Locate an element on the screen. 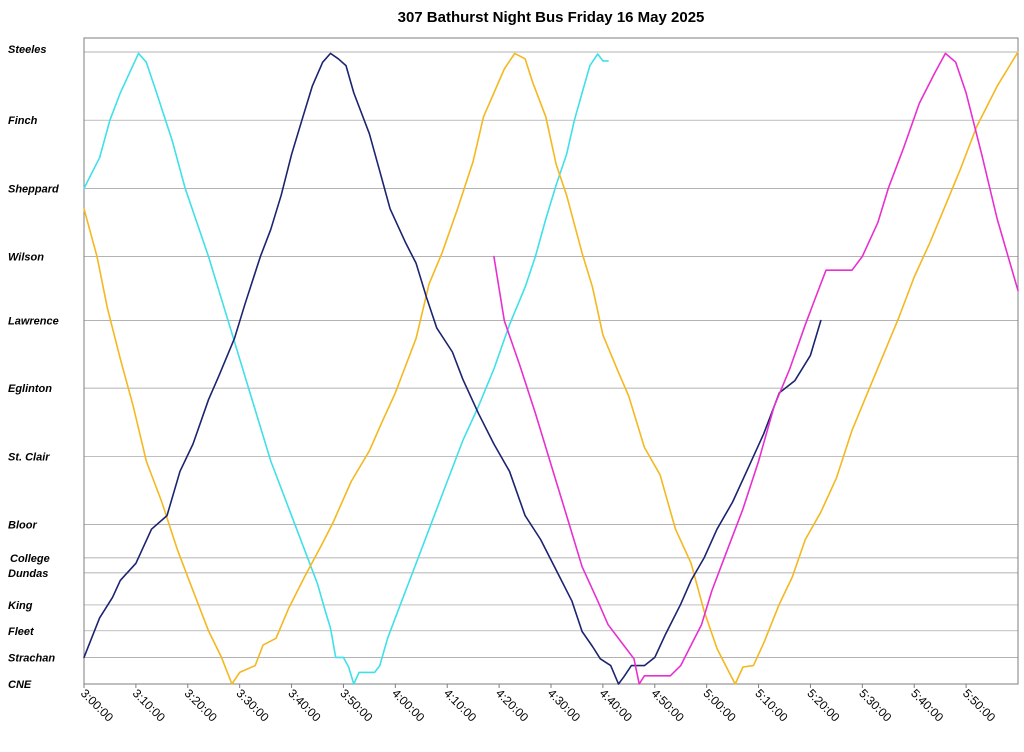  stop-label: Eglinton is located at coordinates (30, 389).